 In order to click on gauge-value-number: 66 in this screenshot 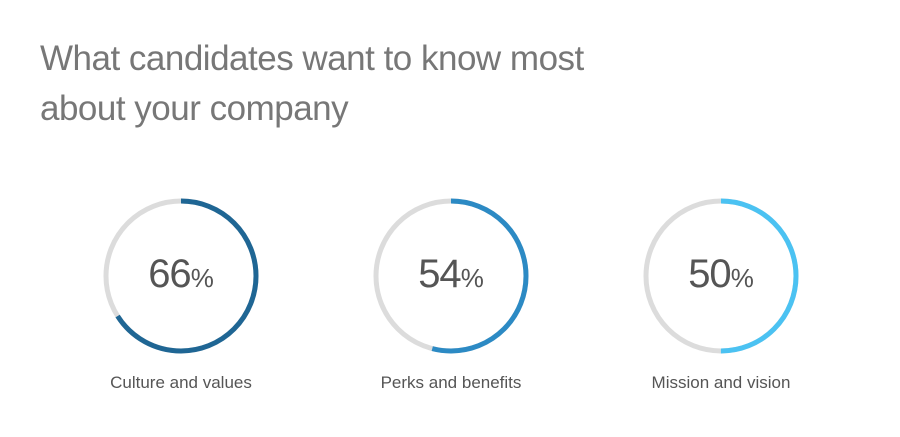, I will do `click(169, 274)`.